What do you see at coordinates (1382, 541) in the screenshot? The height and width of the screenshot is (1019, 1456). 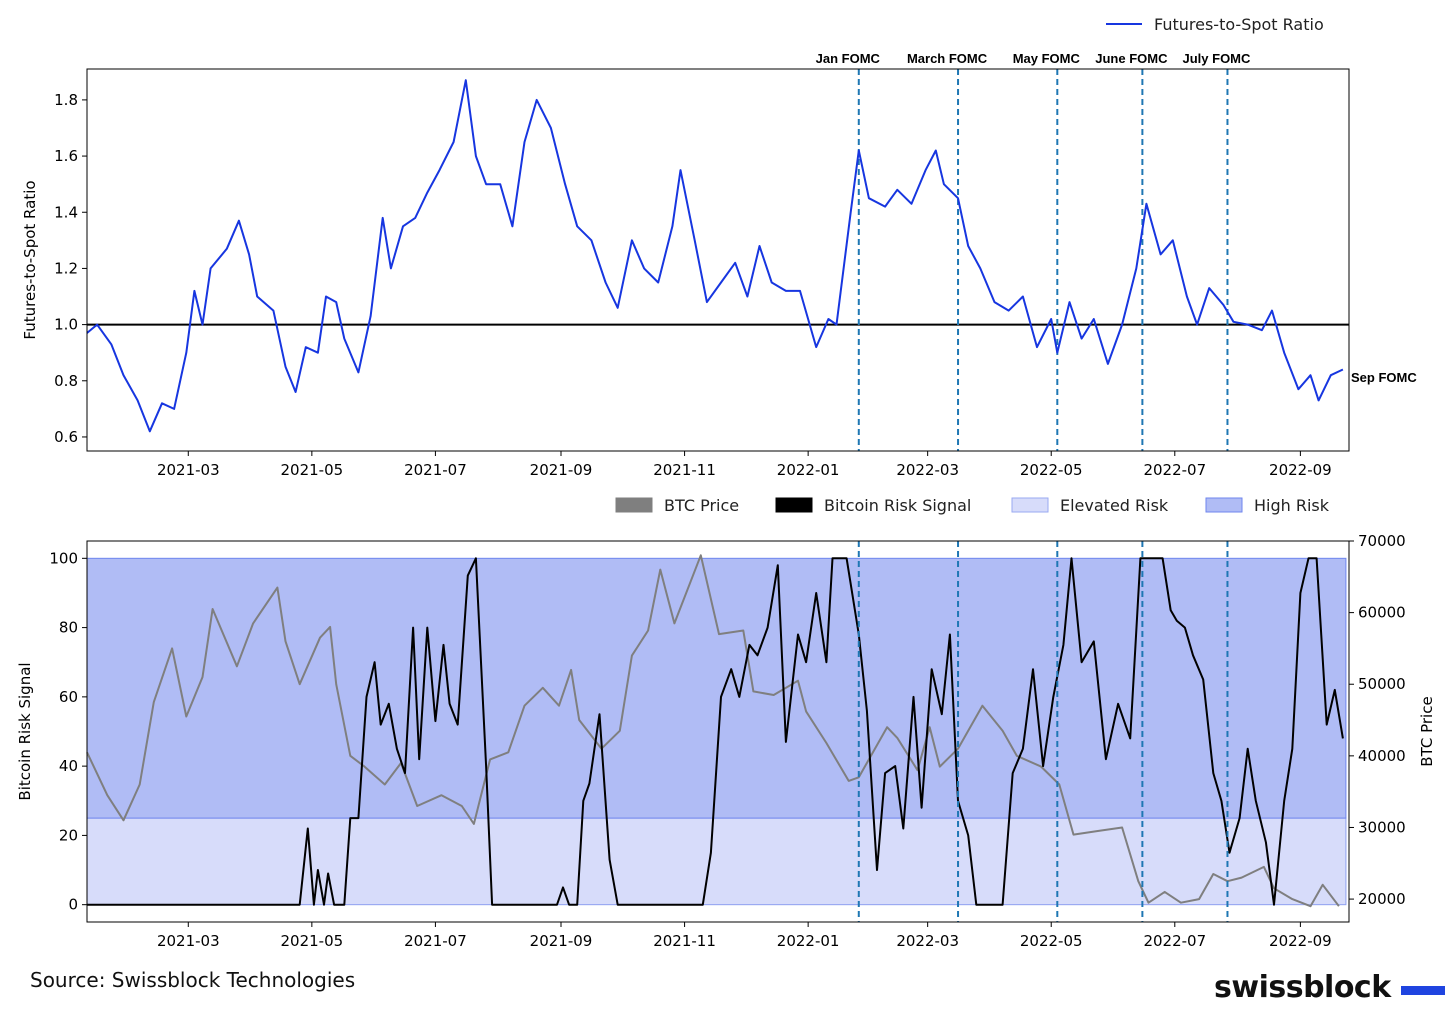 I see `btc-ytick-label-5: 70000` at bounding box center [1382, 541].